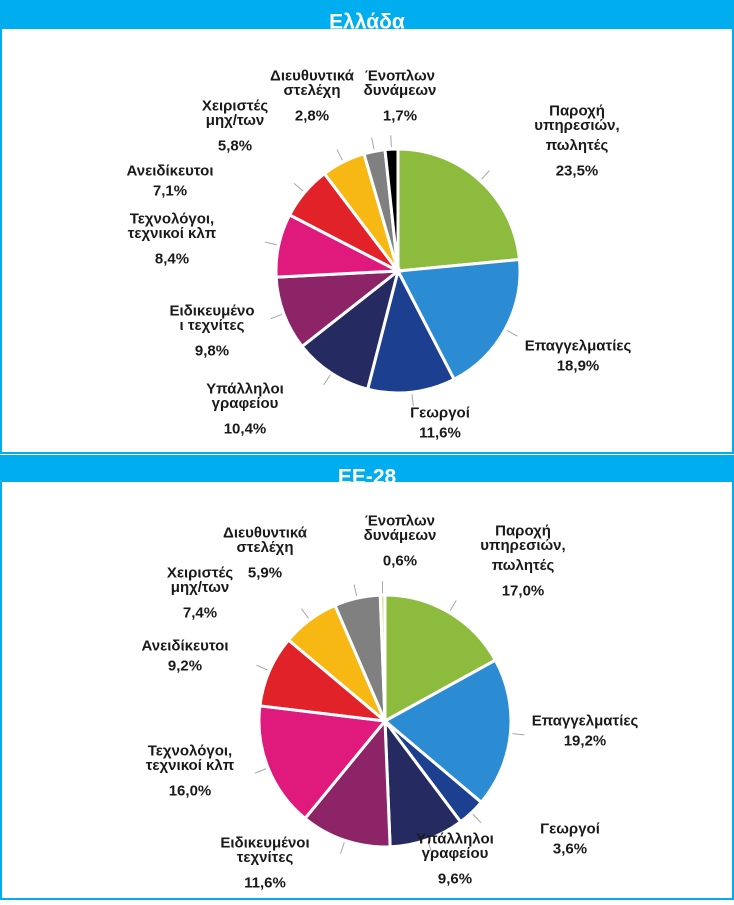 The image size is (734, 905). Describe the element at coordinates (190, 790) in the screenshot. I see `value-label: 16,0%` at that location.